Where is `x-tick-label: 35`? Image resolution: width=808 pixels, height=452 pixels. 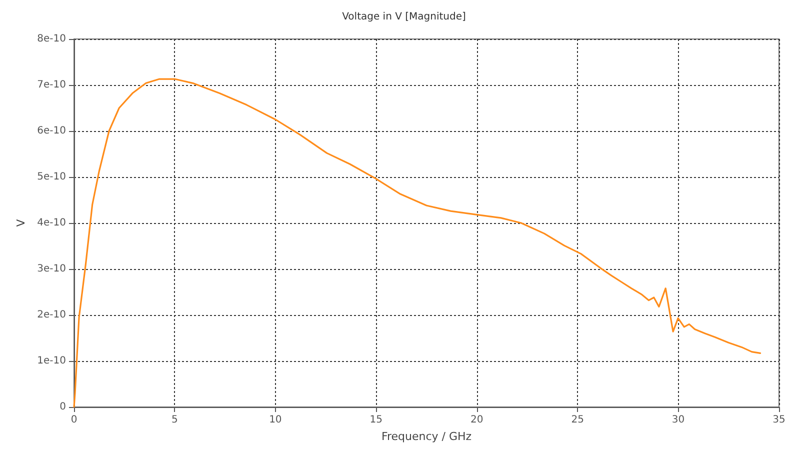 x-tick-label: 35 is located at coordinates (779, 420).